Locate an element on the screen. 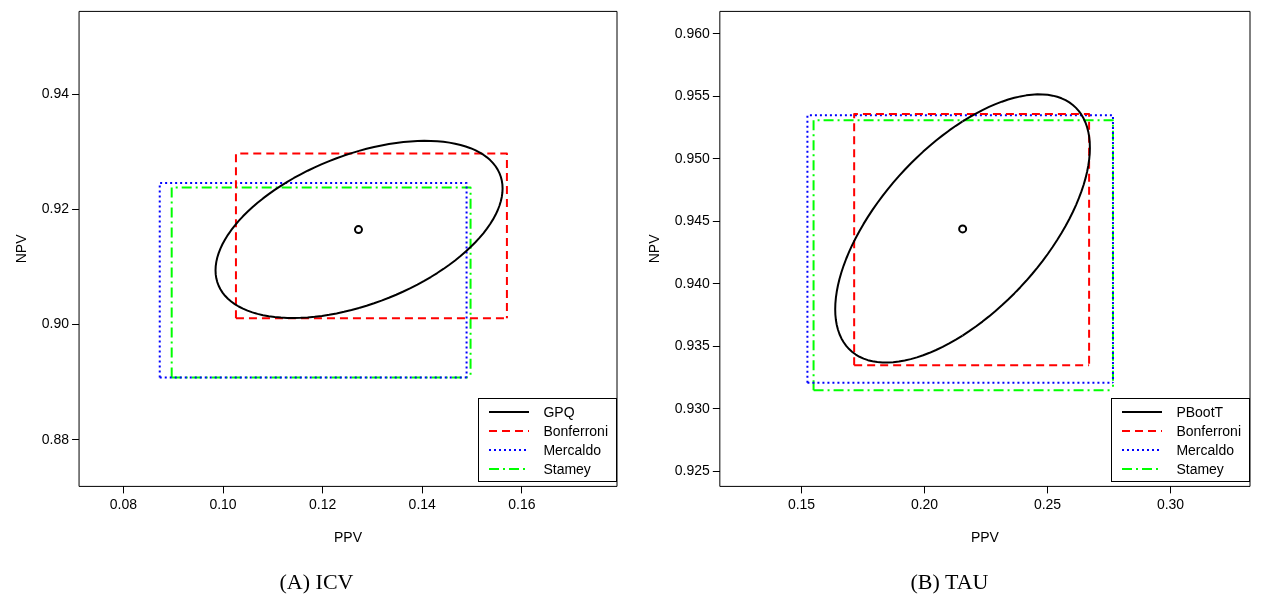 The height and width of the screenshot is (614, 1266). x-tick-label: 0.25 is located at coordinates (1047, 503).